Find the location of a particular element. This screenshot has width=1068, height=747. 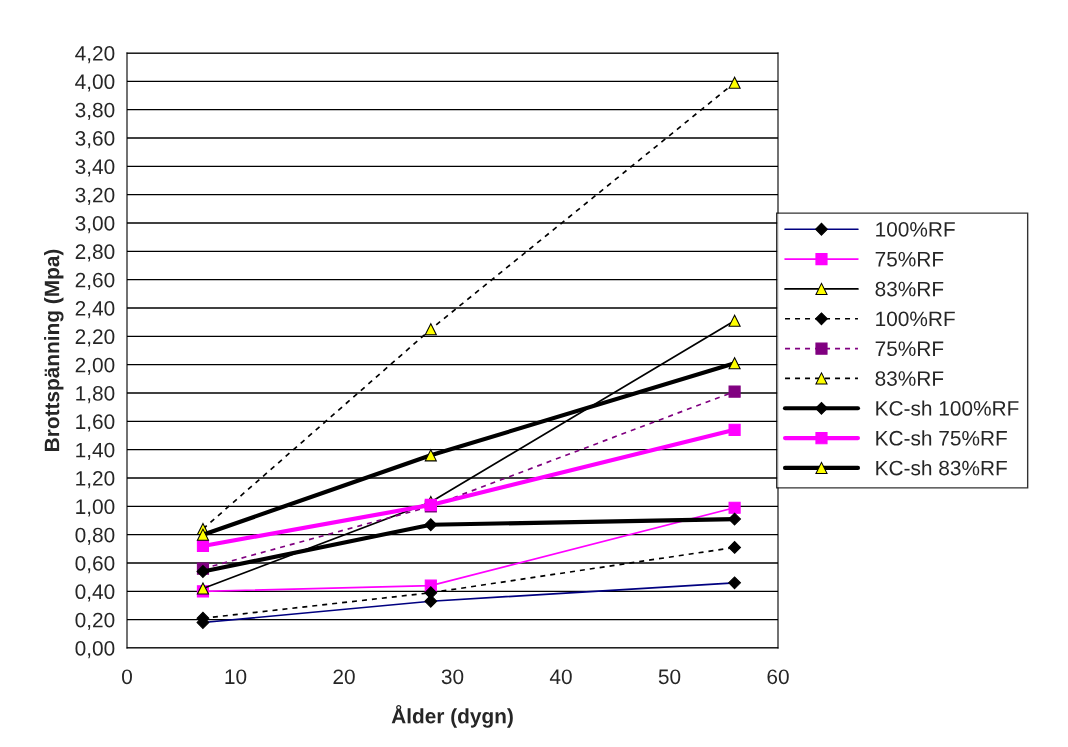

y-tick-label: 2,00 is located at coordinates (95, 366).